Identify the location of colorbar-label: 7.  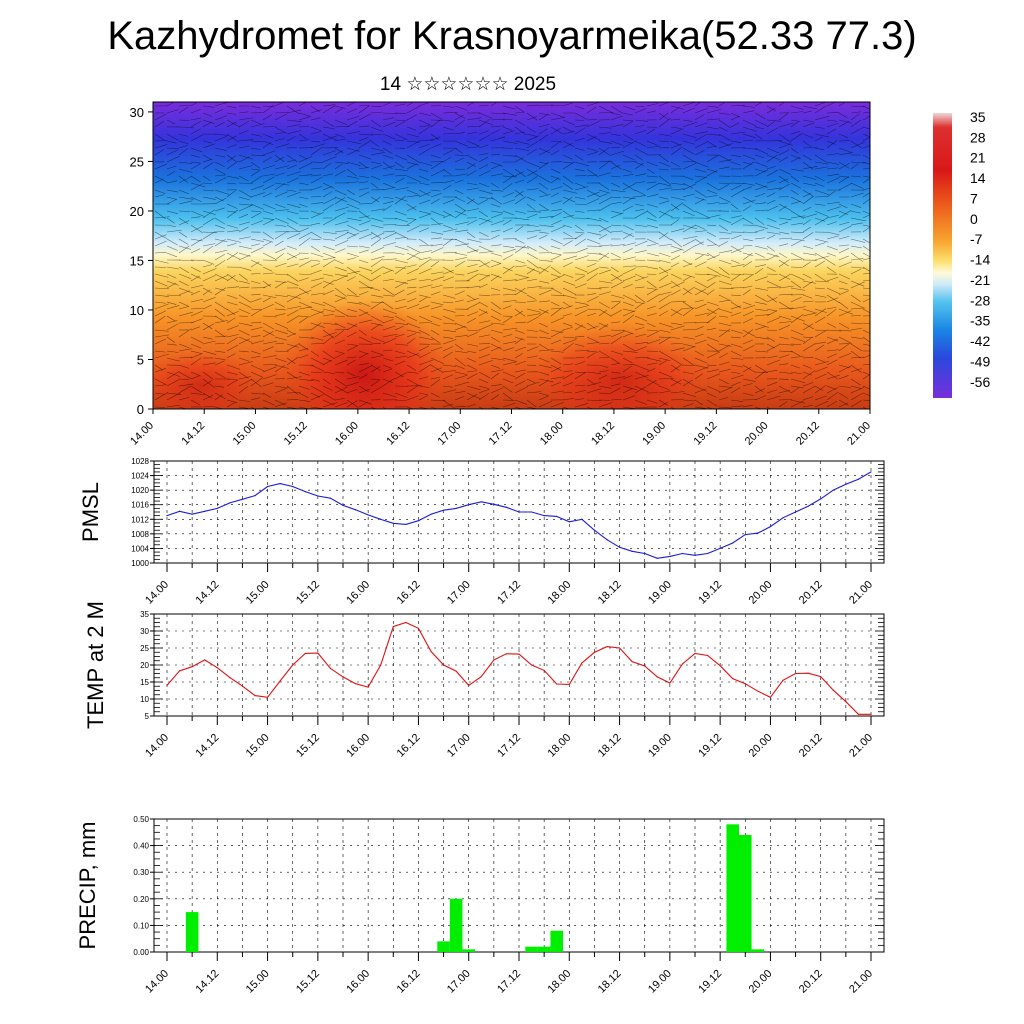
(974, 198).